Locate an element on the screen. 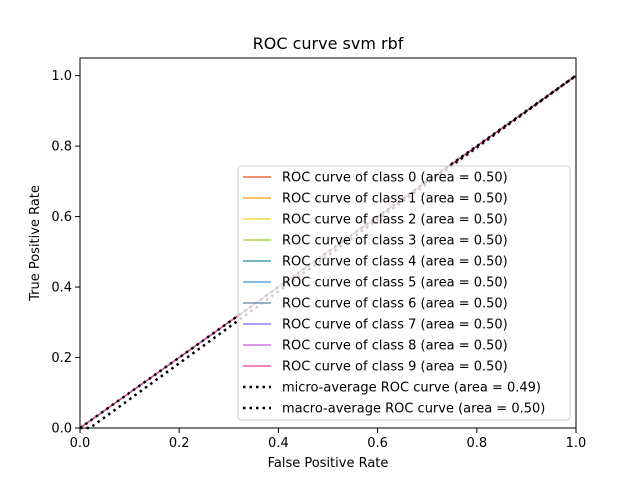  x-axis-label: False Positive Rate is located at coordinates (328, 463).